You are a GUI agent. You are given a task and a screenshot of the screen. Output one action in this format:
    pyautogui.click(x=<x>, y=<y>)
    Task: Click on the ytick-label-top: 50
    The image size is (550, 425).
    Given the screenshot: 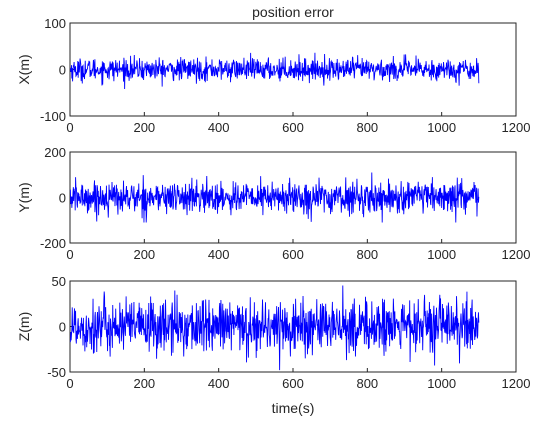 What is the action you would take?
    pyautogui.click(x=59, y=281)
    